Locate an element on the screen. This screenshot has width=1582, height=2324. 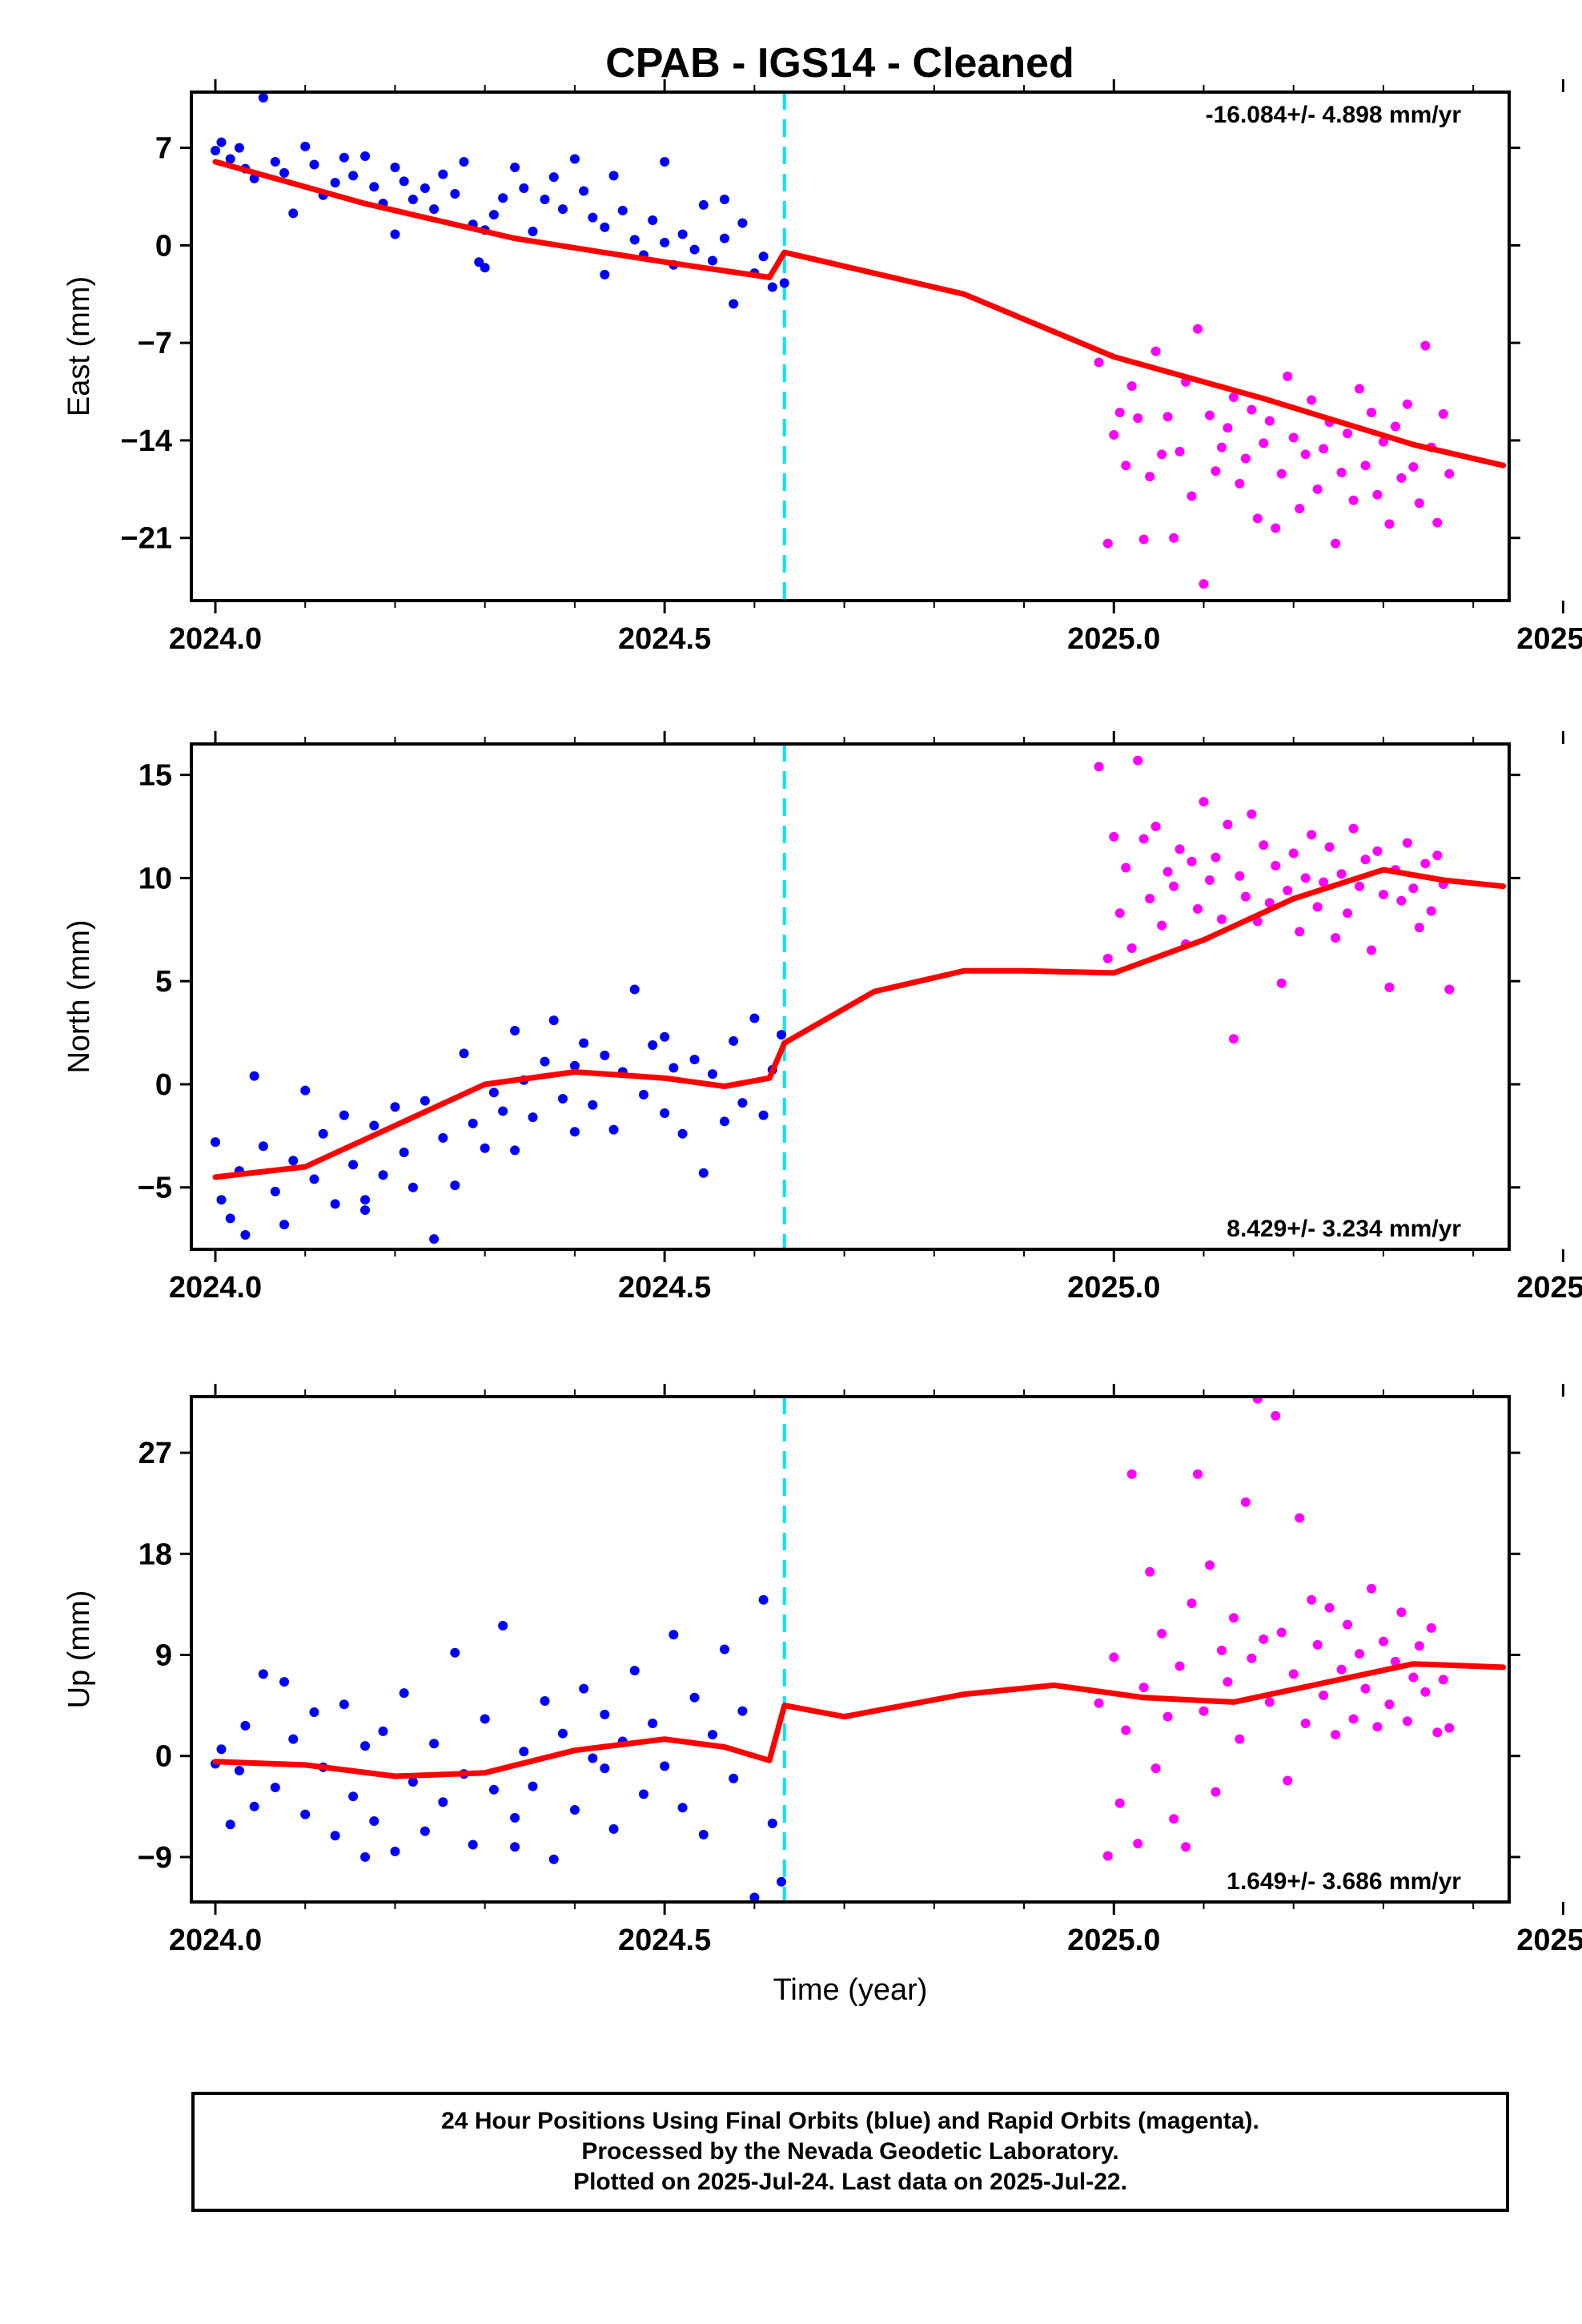
east-model-fit-after is located at coordinates (1144, 358).